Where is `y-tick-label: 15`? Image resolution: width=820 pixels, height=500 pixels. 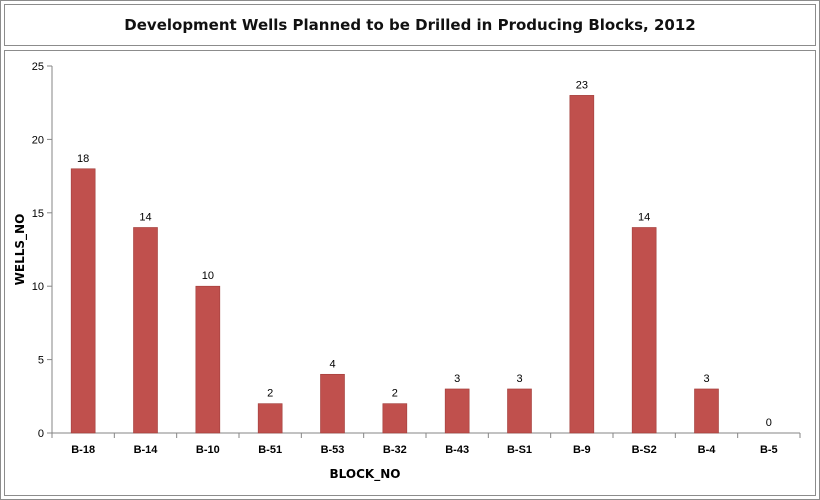 y-tick-label: 15 is located at coordinates (38, 214).